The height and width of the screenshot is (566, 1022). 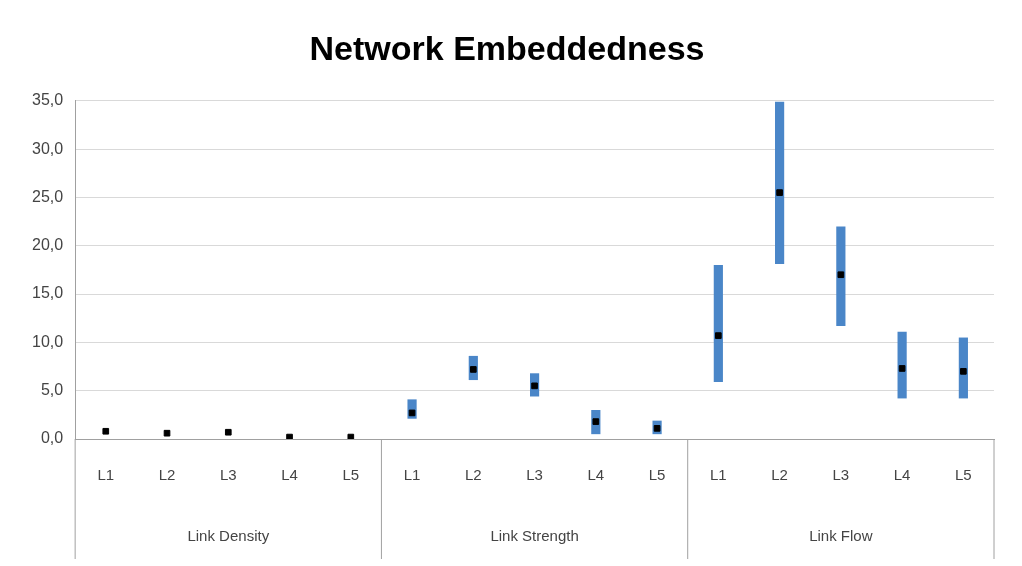 What do you see at coordinates (48, 196) in the screenshot?
I see `y-tick-label: 25,0` at bounding box center [48, 196].